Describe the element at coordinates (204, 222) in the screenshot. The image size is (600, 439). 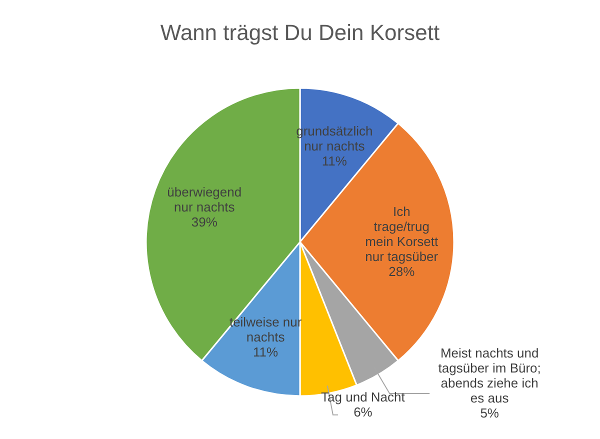
I see `data-label: 39%` at that location.